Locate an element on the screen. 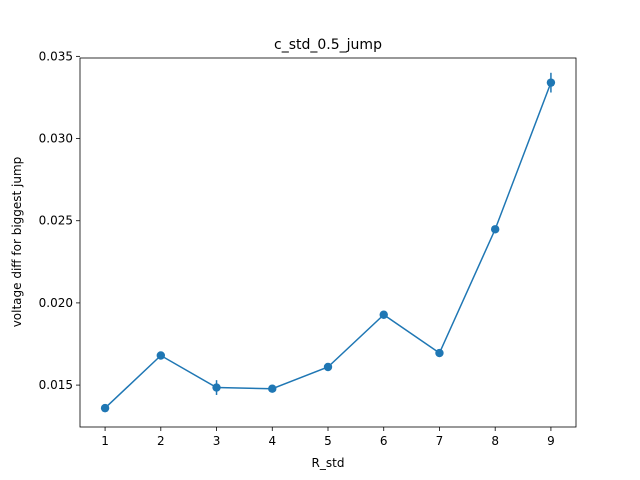 This screenshot has width=640, height=480. x-axis-ticks: 1 2 3 4 5 6 7 8 9 is located at coordinates (328, 437).